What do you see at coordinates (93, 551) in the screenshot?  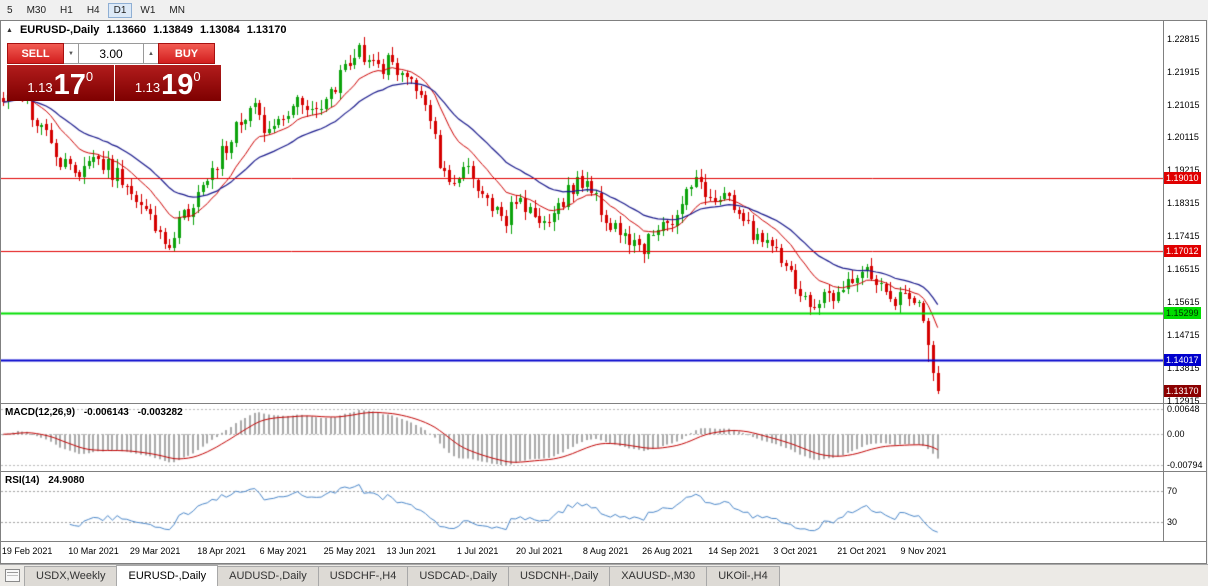 I see `time-axis-label: 10 Mar 2021` at bounding box center [93, 551].